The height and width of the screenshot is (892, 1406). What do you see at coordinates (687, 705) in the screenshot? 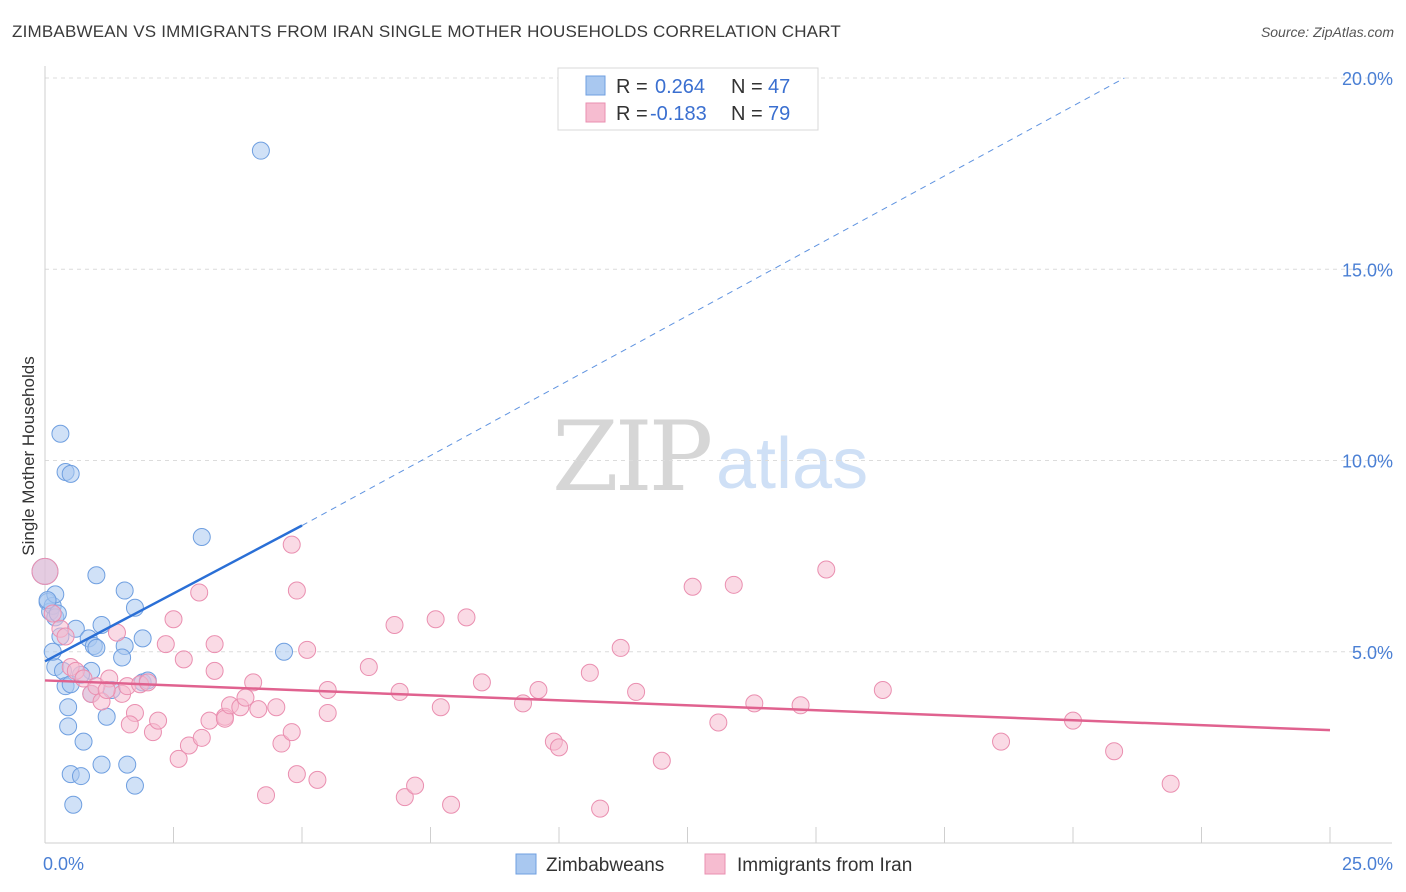
I see `trend-line-iran` at bounding box center [687, 705].